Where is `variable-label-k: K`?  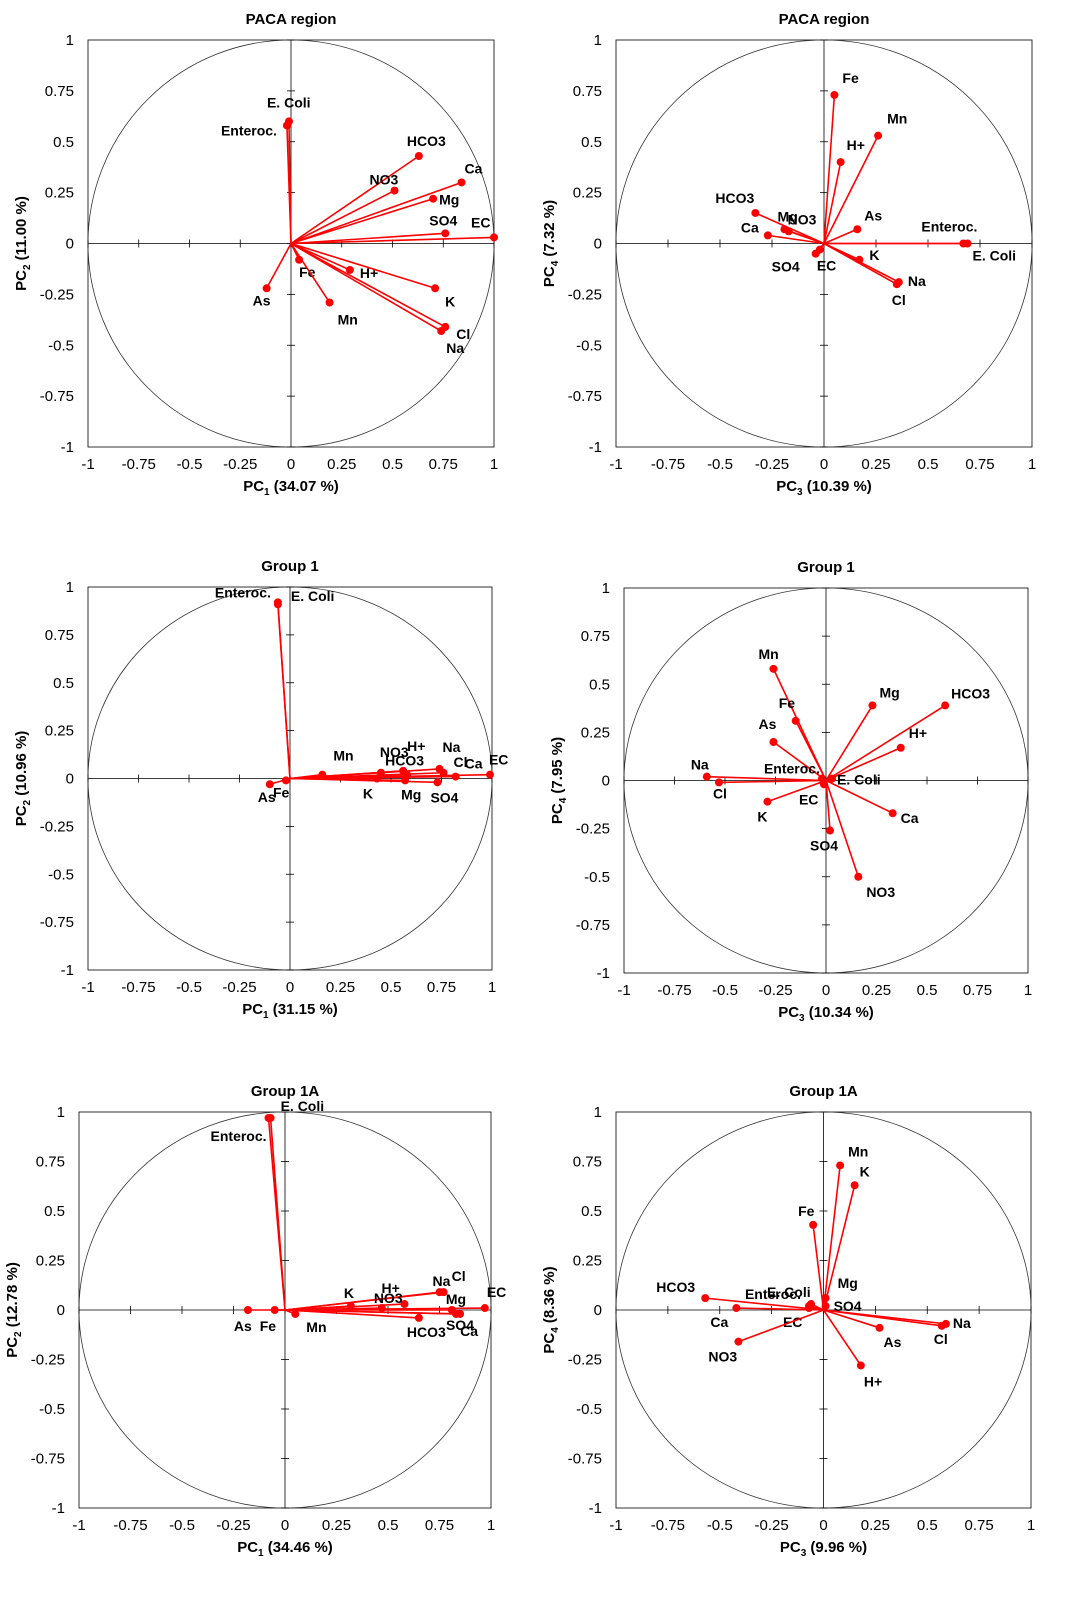 variable-label-k: K is located at coordinates (368, 794).